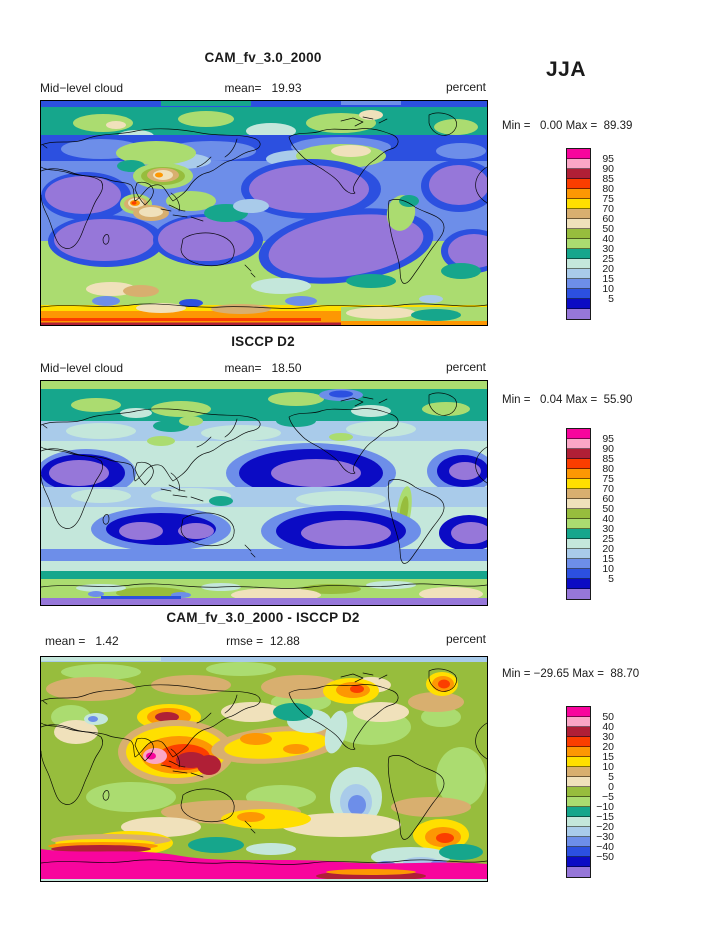 The width and height of the screenshot is (723, 935). Describe the element at coordinates (82, 641) in the screenshot. I see `panel3-mean-label: mean = 1.42` at that location.